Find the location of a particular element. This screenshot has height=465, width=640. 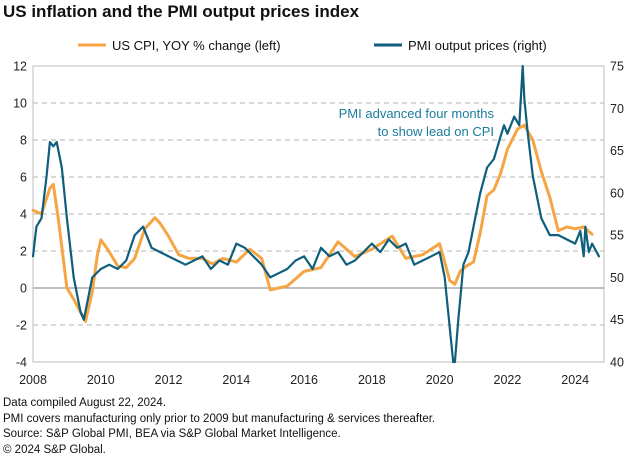

right-tick-label: 70 is located at coordinates (617, 109).